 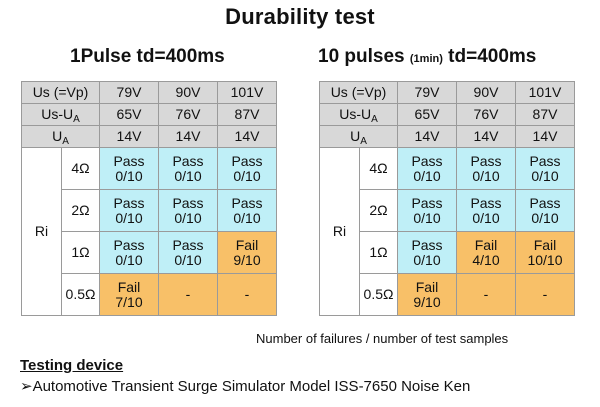 I want to click on row-ua-label-main: U, so click(x=57, y=136).